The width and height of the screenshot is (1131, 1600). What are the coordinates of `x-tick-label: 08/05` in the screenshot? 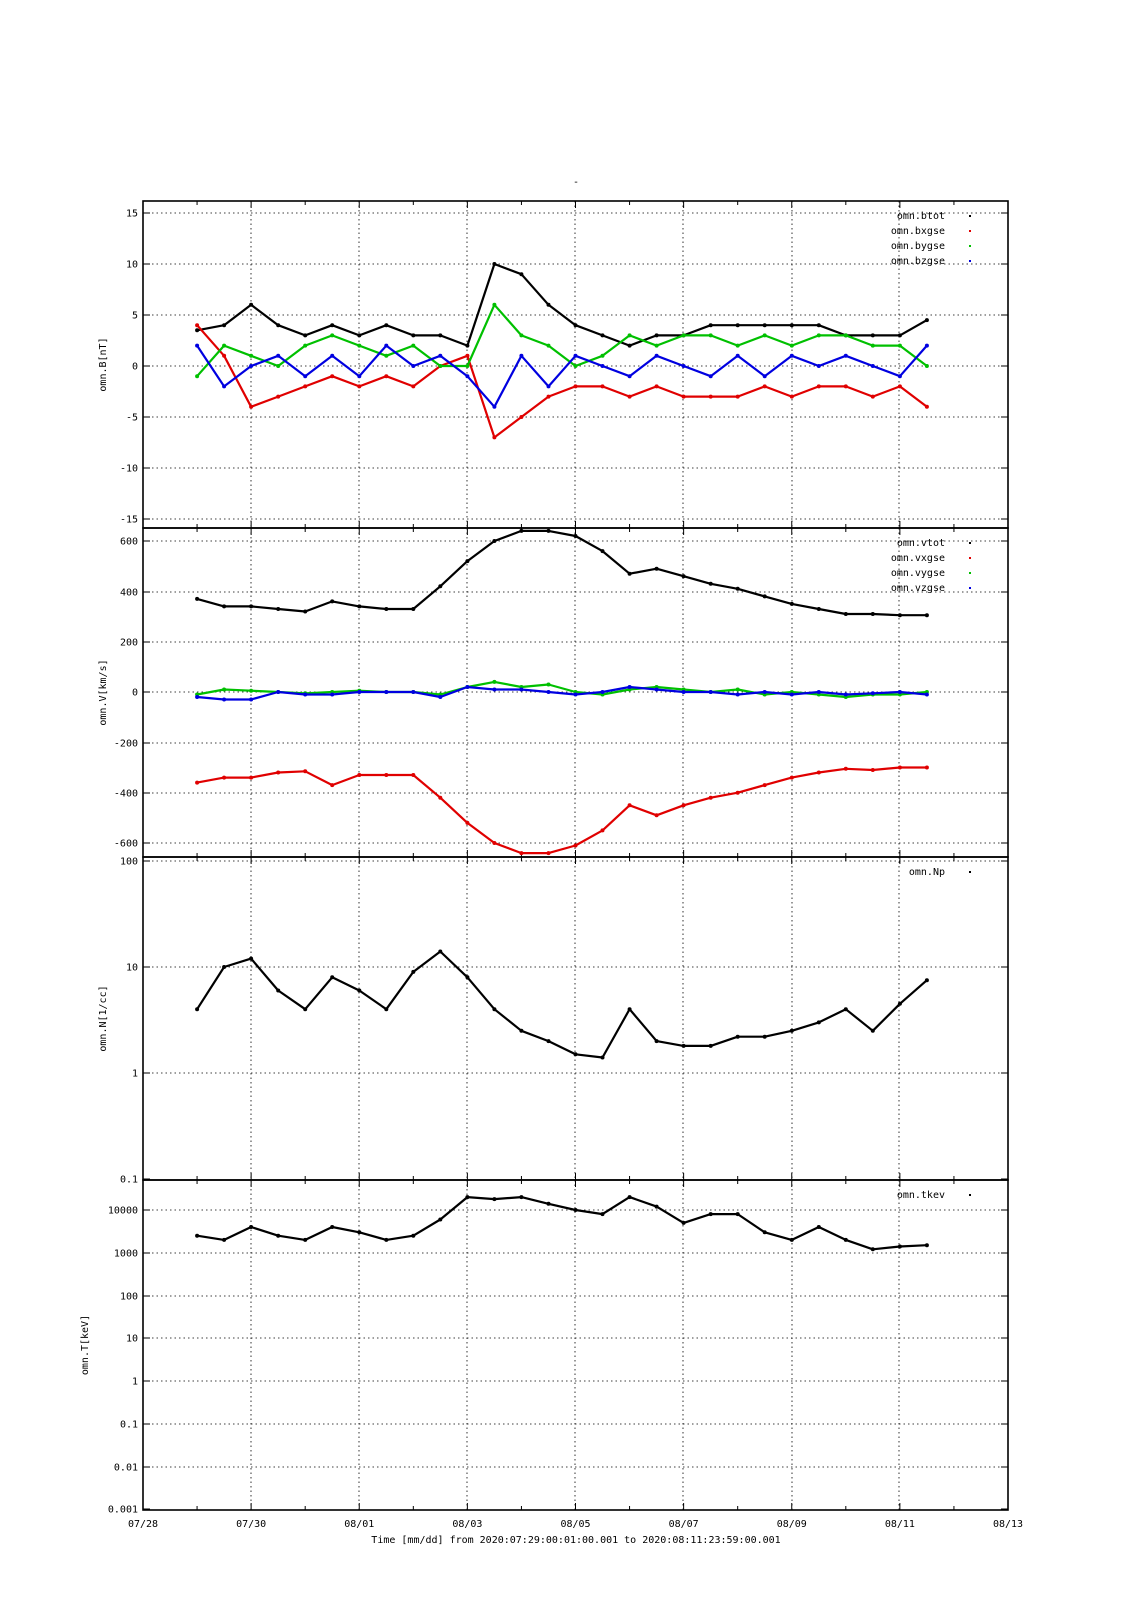 It's located at (575, 1524).